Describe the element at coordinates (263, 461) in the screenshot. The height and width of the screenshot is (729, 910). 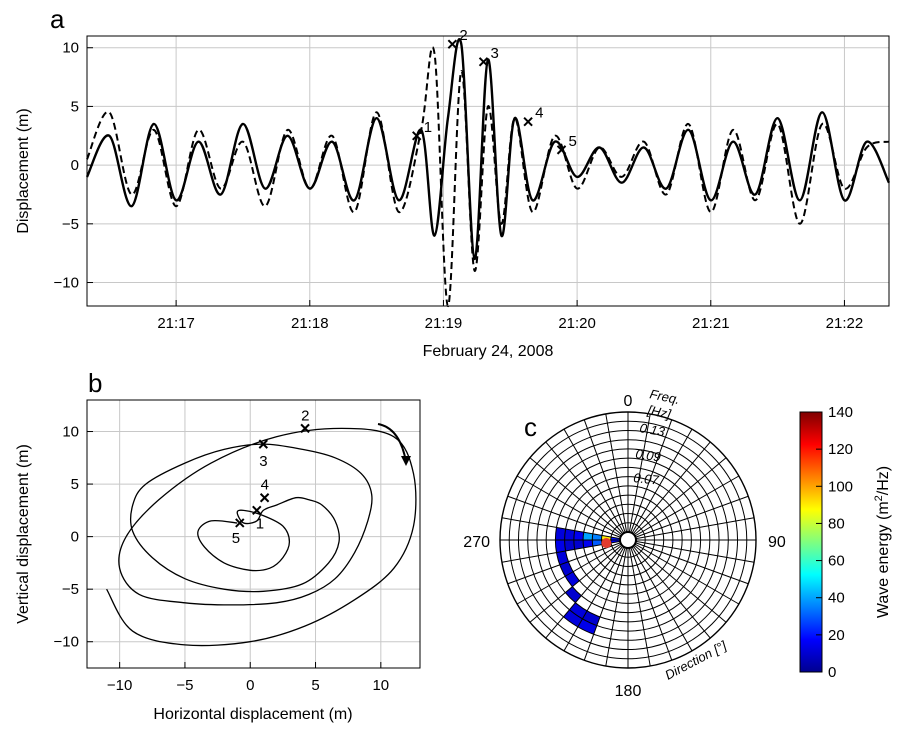
I see `panel-b-marker-label: 3` at that location.